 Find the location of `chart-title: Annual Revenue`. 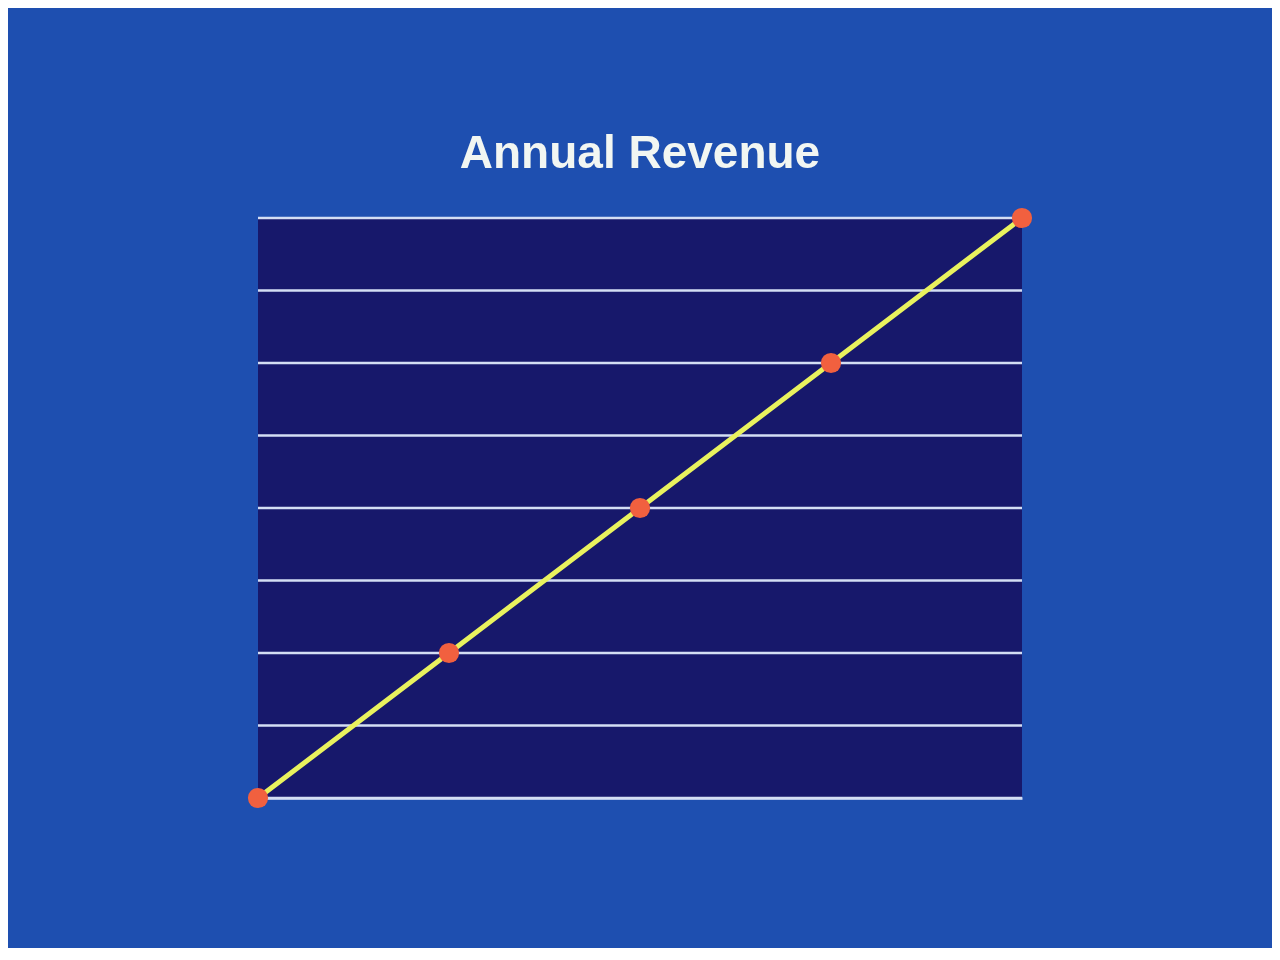

chart-title: Annual Revenue is located at coordinates (640, 152).